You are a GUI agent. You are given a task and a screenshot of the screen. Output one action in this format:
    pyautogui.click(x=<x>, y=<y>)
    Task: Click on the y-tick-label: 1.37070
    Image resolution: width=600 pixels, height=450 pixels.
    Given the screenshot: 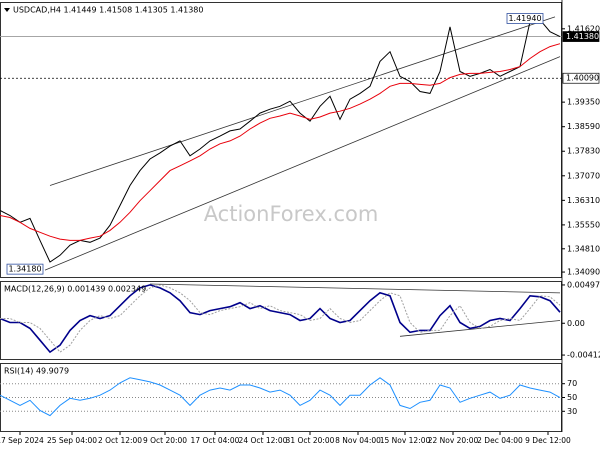 What is the action you would take?
    pyautogui.click(x=583, y=175)
    